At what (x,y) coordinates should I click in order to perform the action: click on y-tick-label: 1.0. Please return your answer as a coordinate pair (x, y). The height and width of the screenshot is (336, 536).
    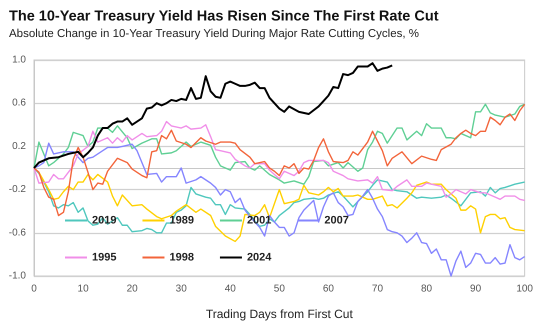
    Looking at the image, I should click on (19, 60).